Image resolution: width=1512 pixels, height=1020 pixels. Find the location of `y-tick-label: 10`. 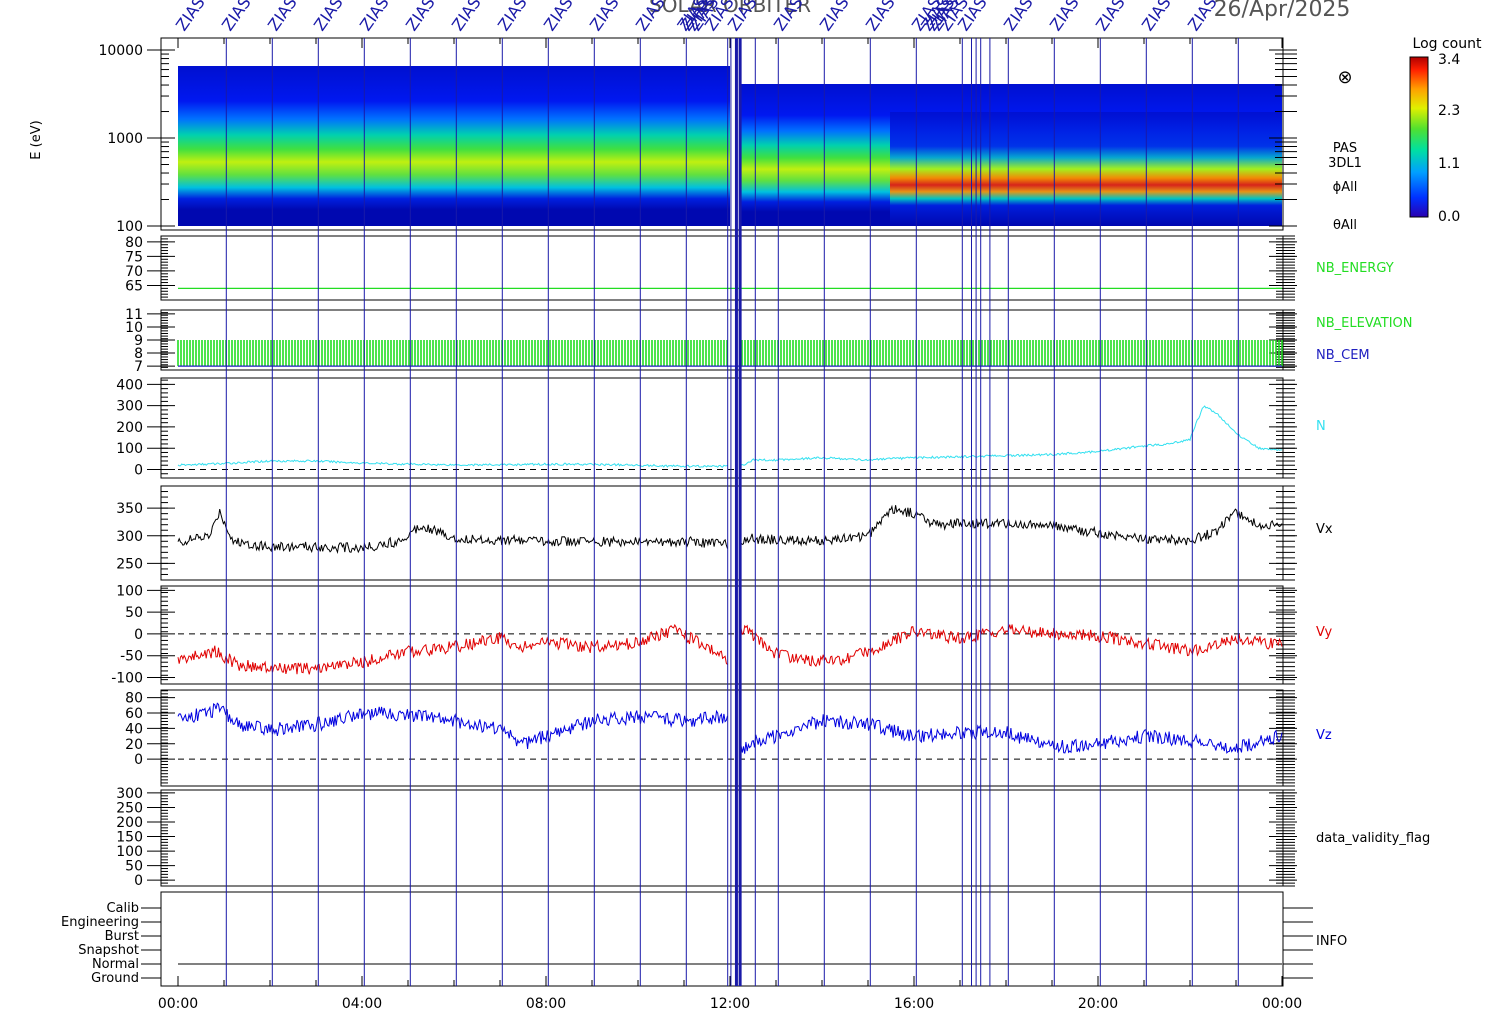

y-tick-label: 10 is located at coordinates (134, 328).